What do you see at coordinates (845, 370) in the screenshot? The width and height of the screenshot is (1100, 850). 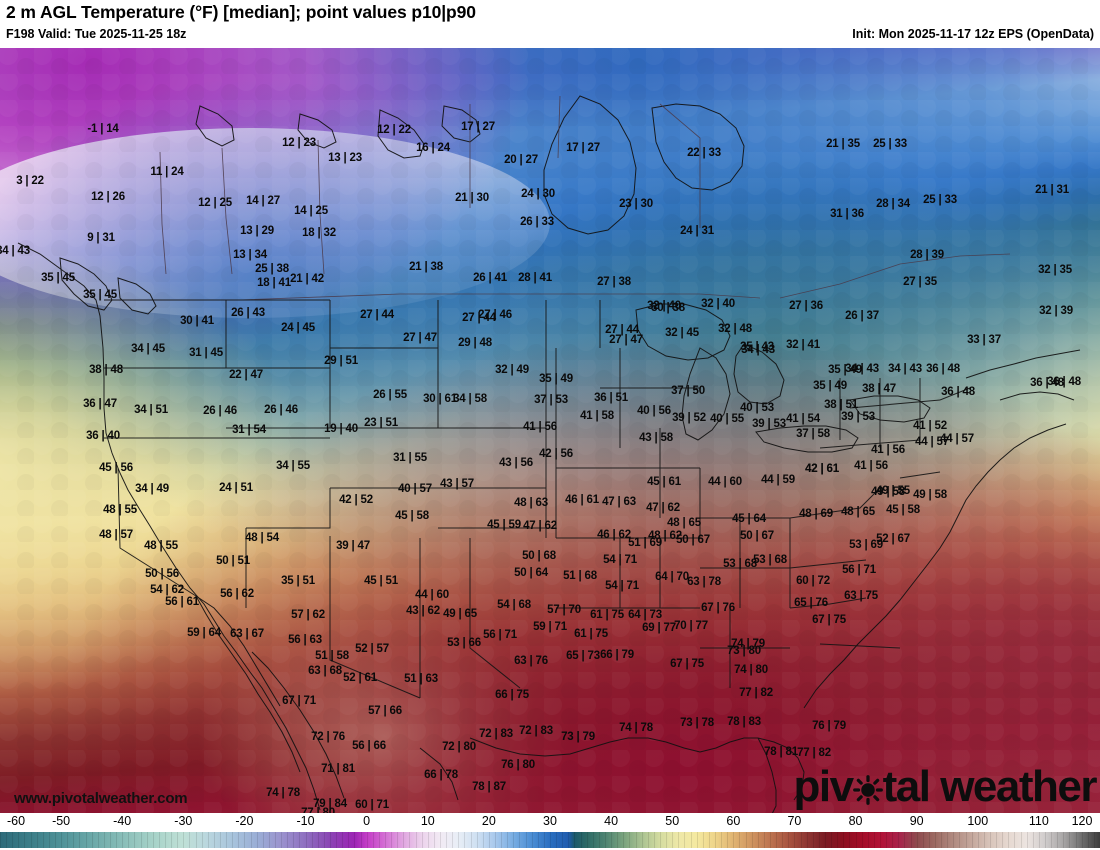 I see `point-value-label: 35 | 49` at bounding box center [845, 370].